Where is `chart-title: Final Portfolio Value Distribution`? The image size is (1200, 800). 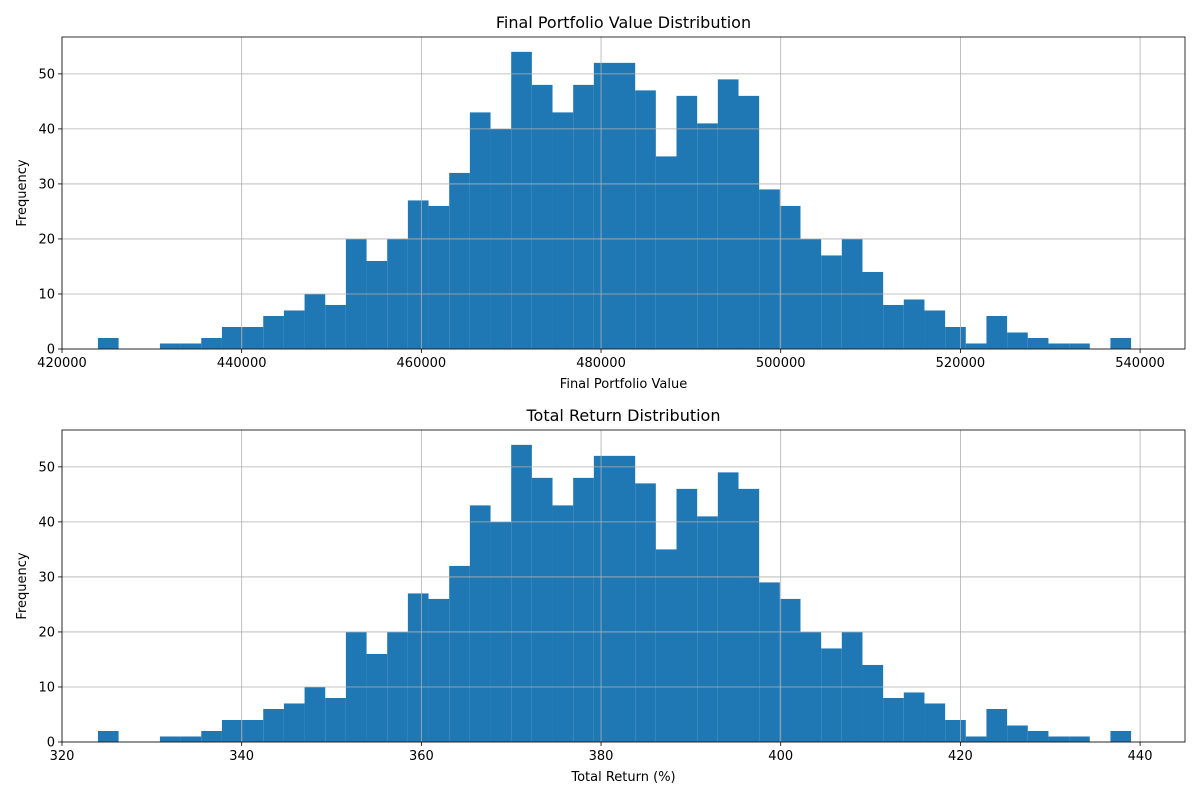
chart-title: Final Portfolio Value Distribution is located at coordinates (623, 22).